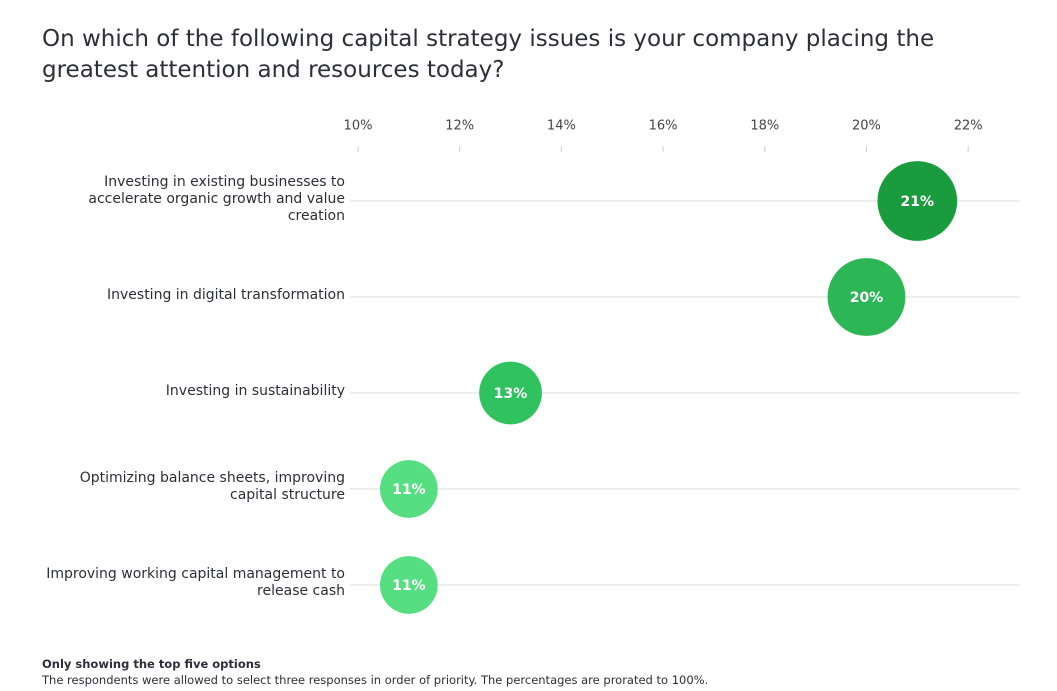 This screenshot has width=1057, height=691. I want to click on value-label: 13%, so click(511, 394).